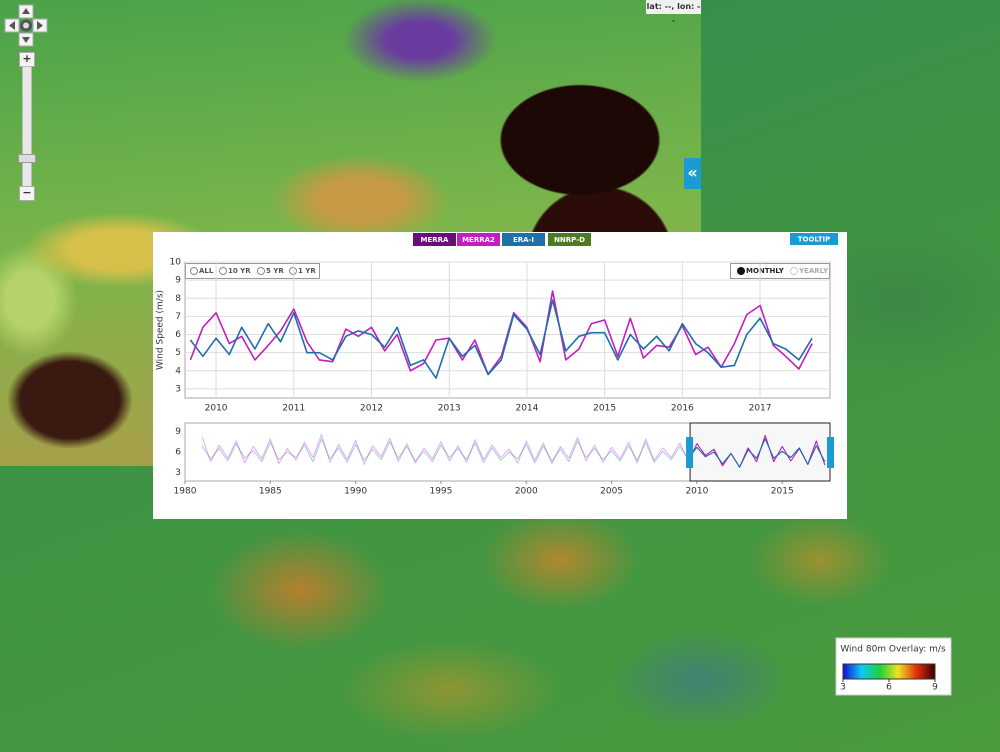 The width and height of the screenshot is (1000, 752). Describe the element at coordinates (889, 688) in the screenshot. I see `colorbar-tick-label: 6` at that location.